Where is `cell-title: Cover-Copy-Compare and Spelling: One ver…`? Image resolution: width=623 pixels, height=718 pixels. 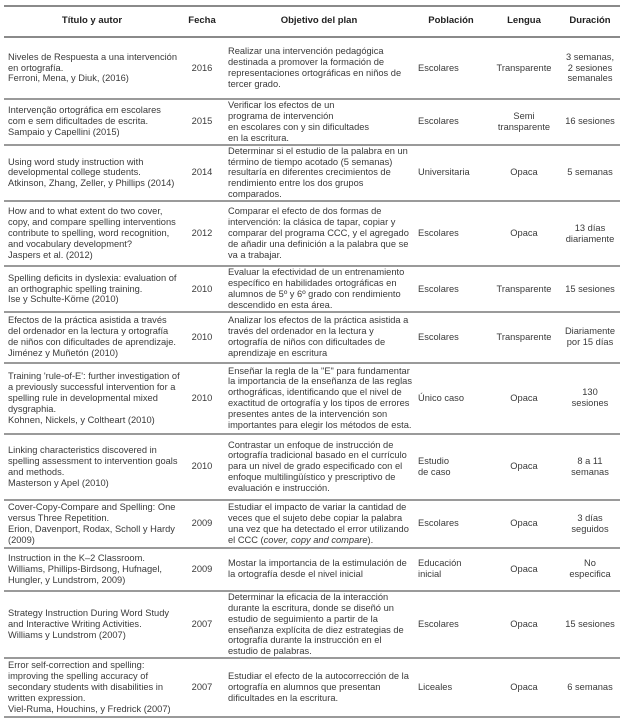
cell-title: Cover-Copy-Compare and Spelling: One ver… is located at coordinates (92, 524).